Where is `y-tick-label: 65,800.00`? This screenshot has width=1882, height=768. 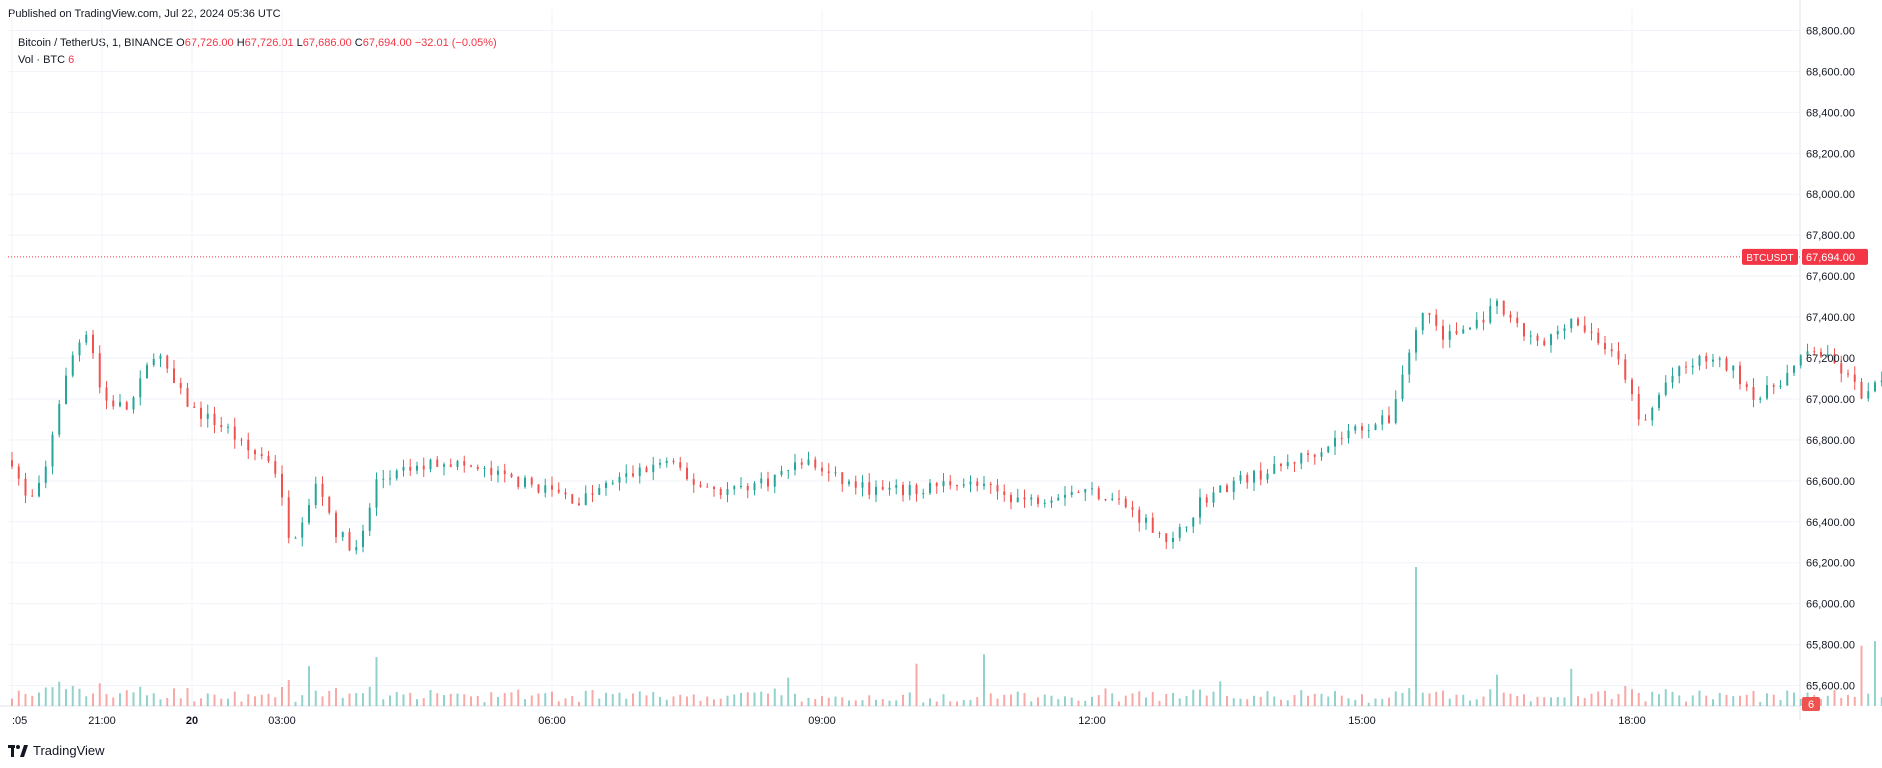 y-tick-label: 65,800.00 is located at coordinates (1830, 646).